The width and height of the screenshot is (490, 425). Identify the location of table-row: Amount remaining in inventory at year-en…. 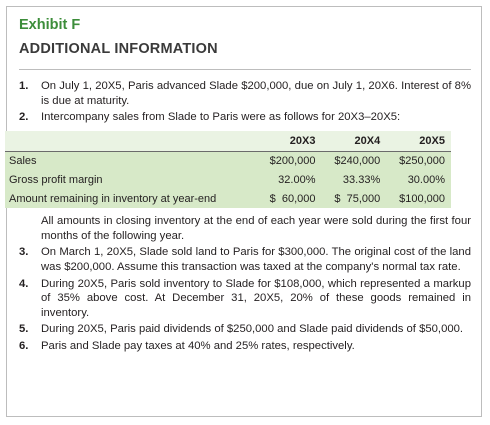
(228, 199).